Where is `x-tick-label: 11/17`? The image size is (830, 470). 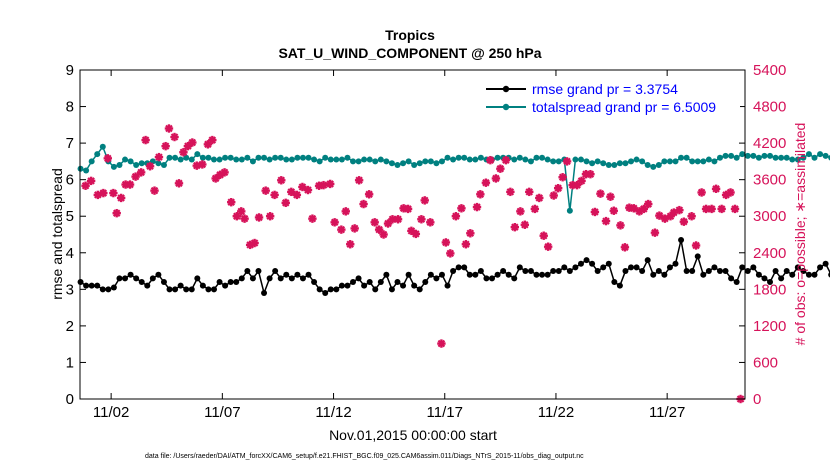 x-tick-label: 11/17 is located at coordinates (445, 412).